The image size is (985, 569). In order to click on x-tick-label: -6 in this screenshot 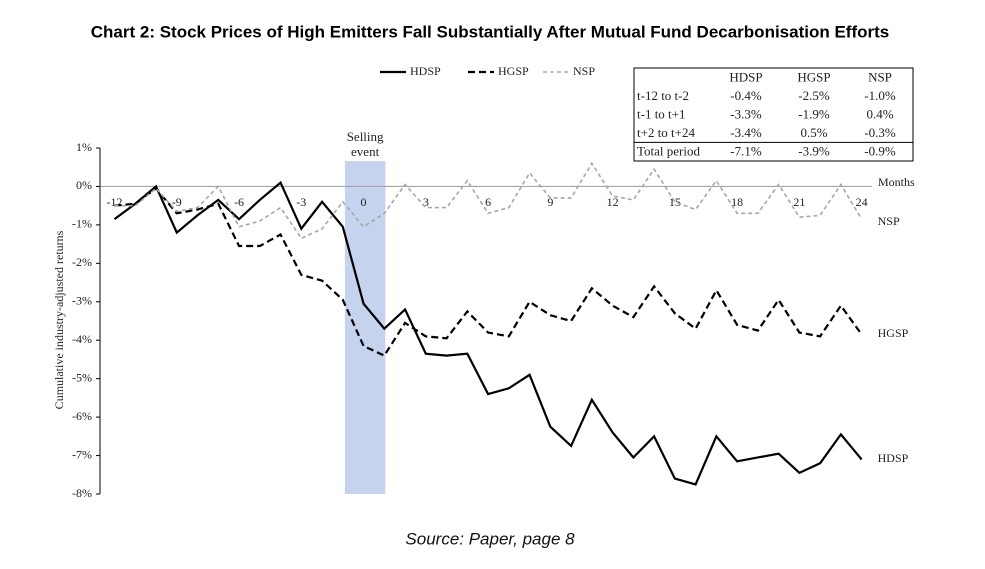, I will do `click(239, 202)`.